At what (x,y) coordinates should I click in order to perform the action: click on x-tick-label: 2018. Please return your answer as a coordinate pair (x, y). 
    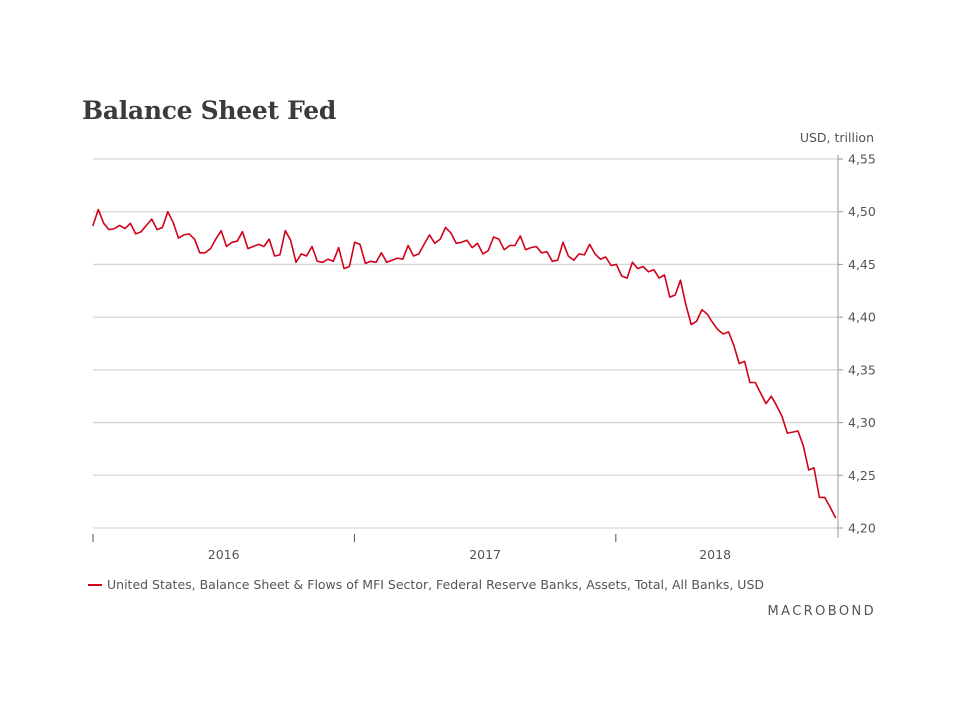
    Looking at the image, I should click on (715, 554).